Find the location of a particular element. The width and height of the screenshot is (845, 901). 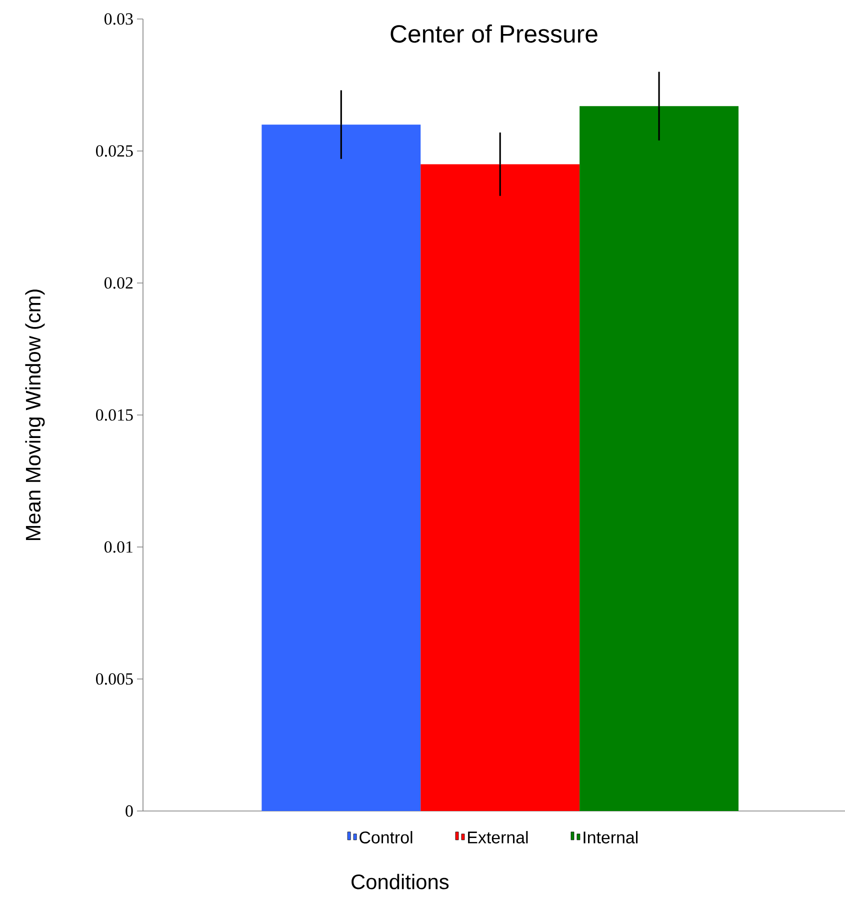

y-tick-label: 0.025 is located at coordinates (114, 151).